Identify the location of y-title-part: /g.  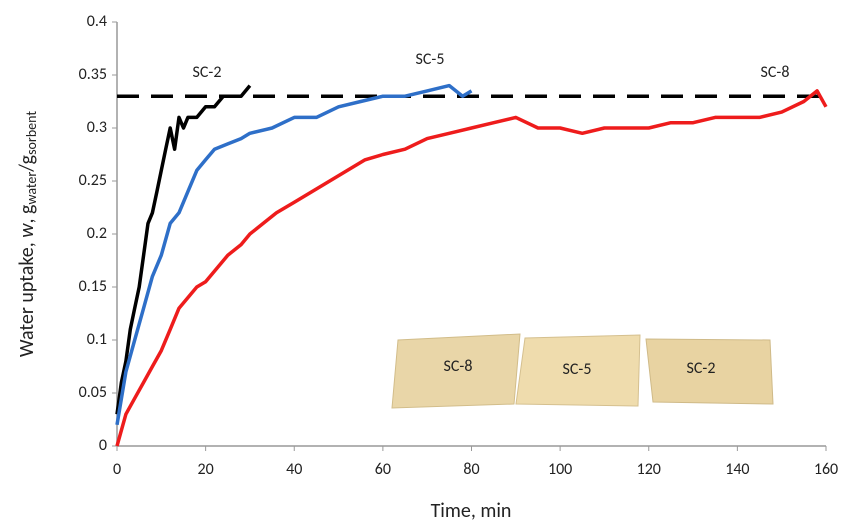
(27, 163).